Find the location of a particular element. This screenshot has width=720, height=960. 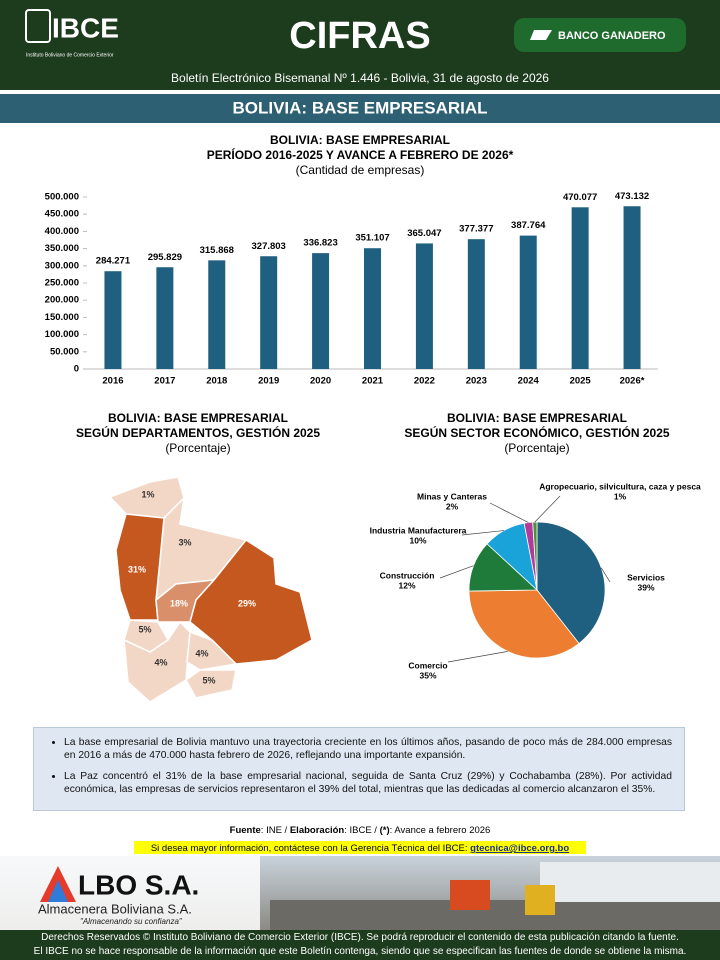

region-label: 3% is located at coordinates (184, 542).